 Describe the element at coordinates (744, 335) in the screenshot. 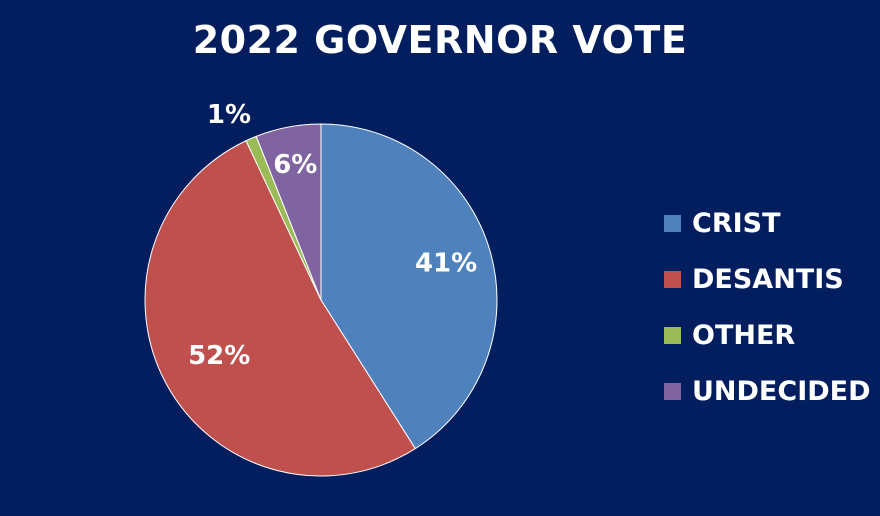

I see `legend-label: OTHER` at that location.